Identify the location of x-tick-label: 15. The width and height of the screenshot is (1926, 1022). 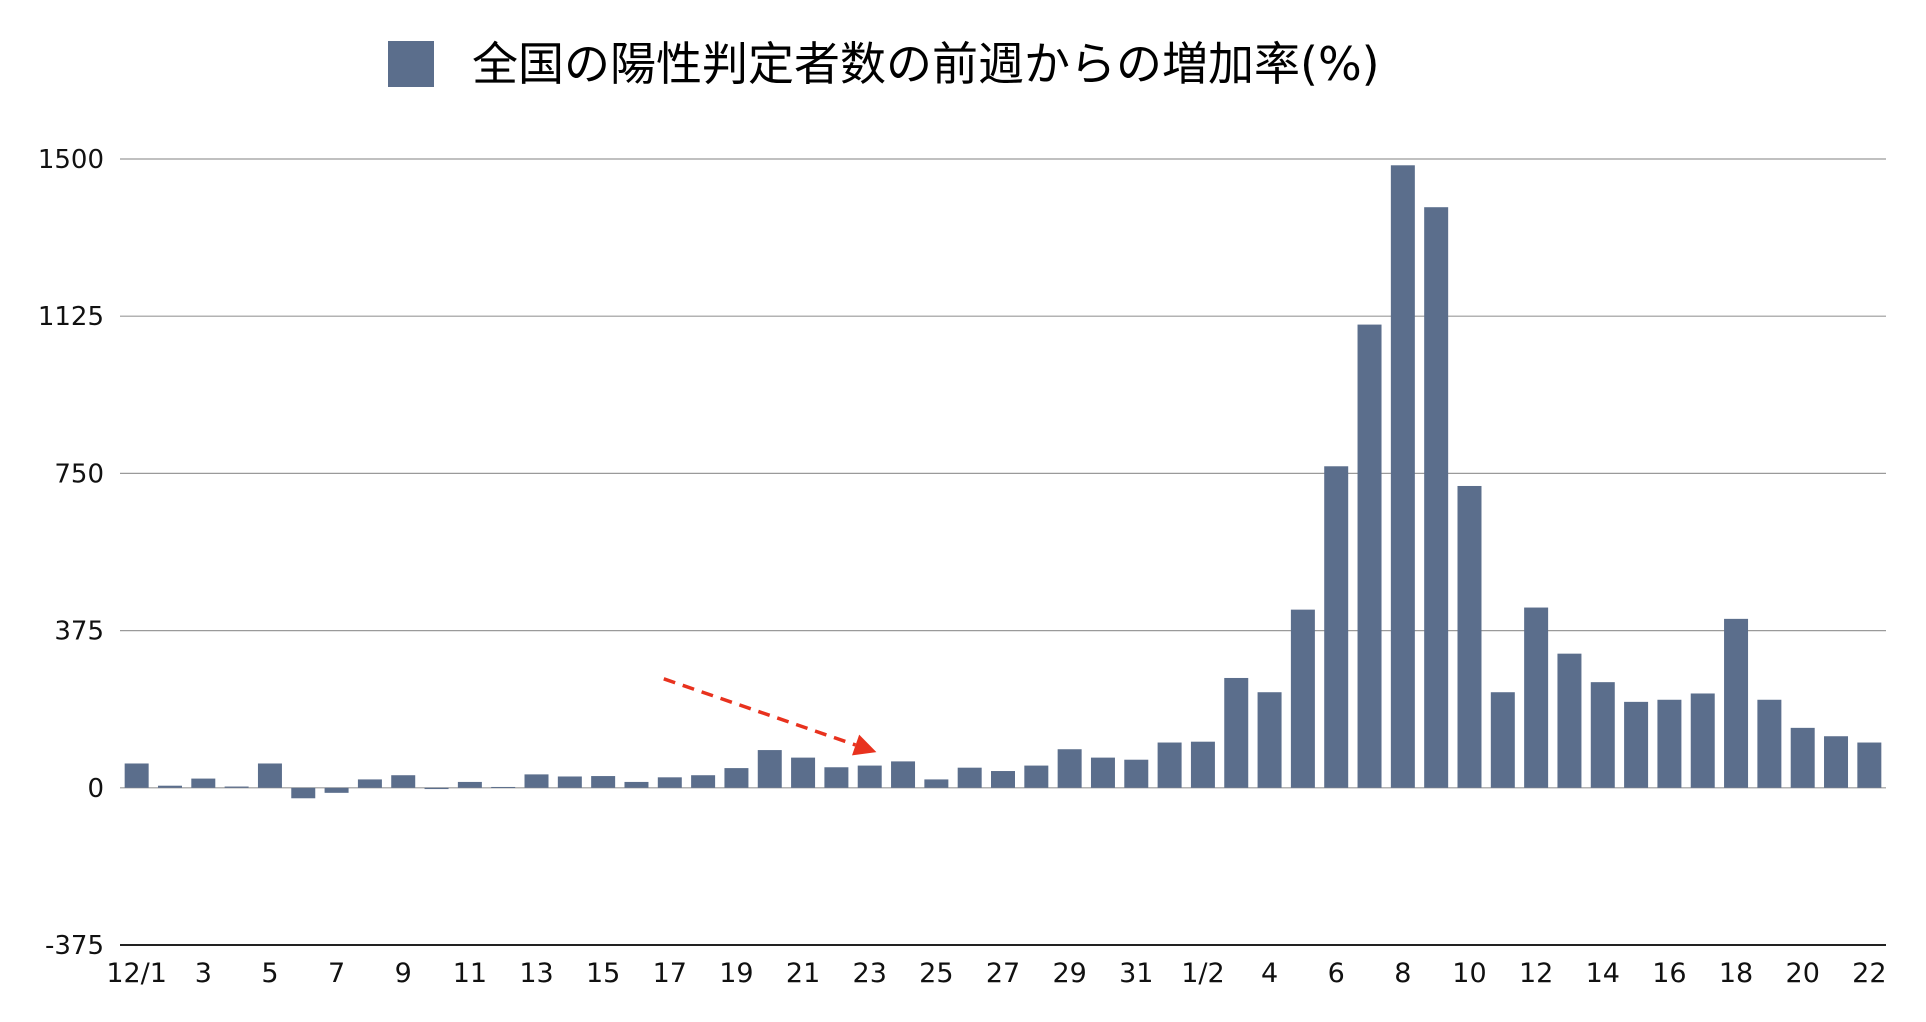
(603, 973).